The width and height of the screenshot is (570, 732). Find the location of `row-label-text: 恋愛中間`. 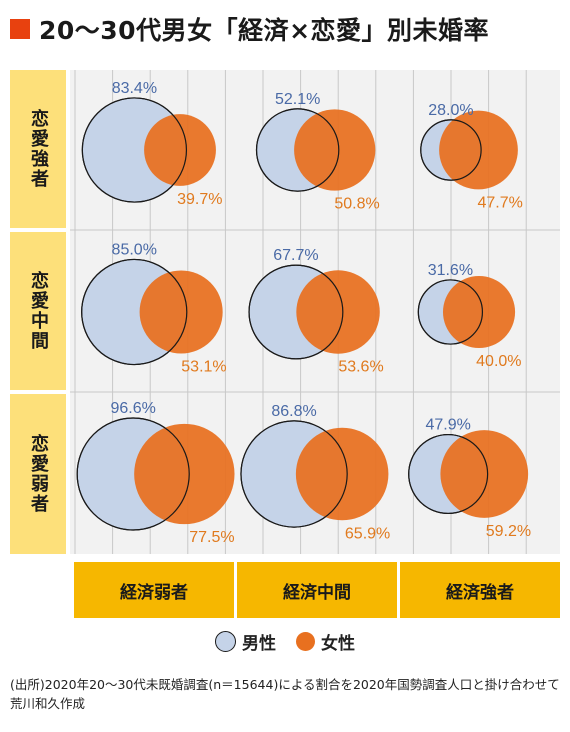

row-label-text: 恋愛中間 is located at coordinates (38, 311).